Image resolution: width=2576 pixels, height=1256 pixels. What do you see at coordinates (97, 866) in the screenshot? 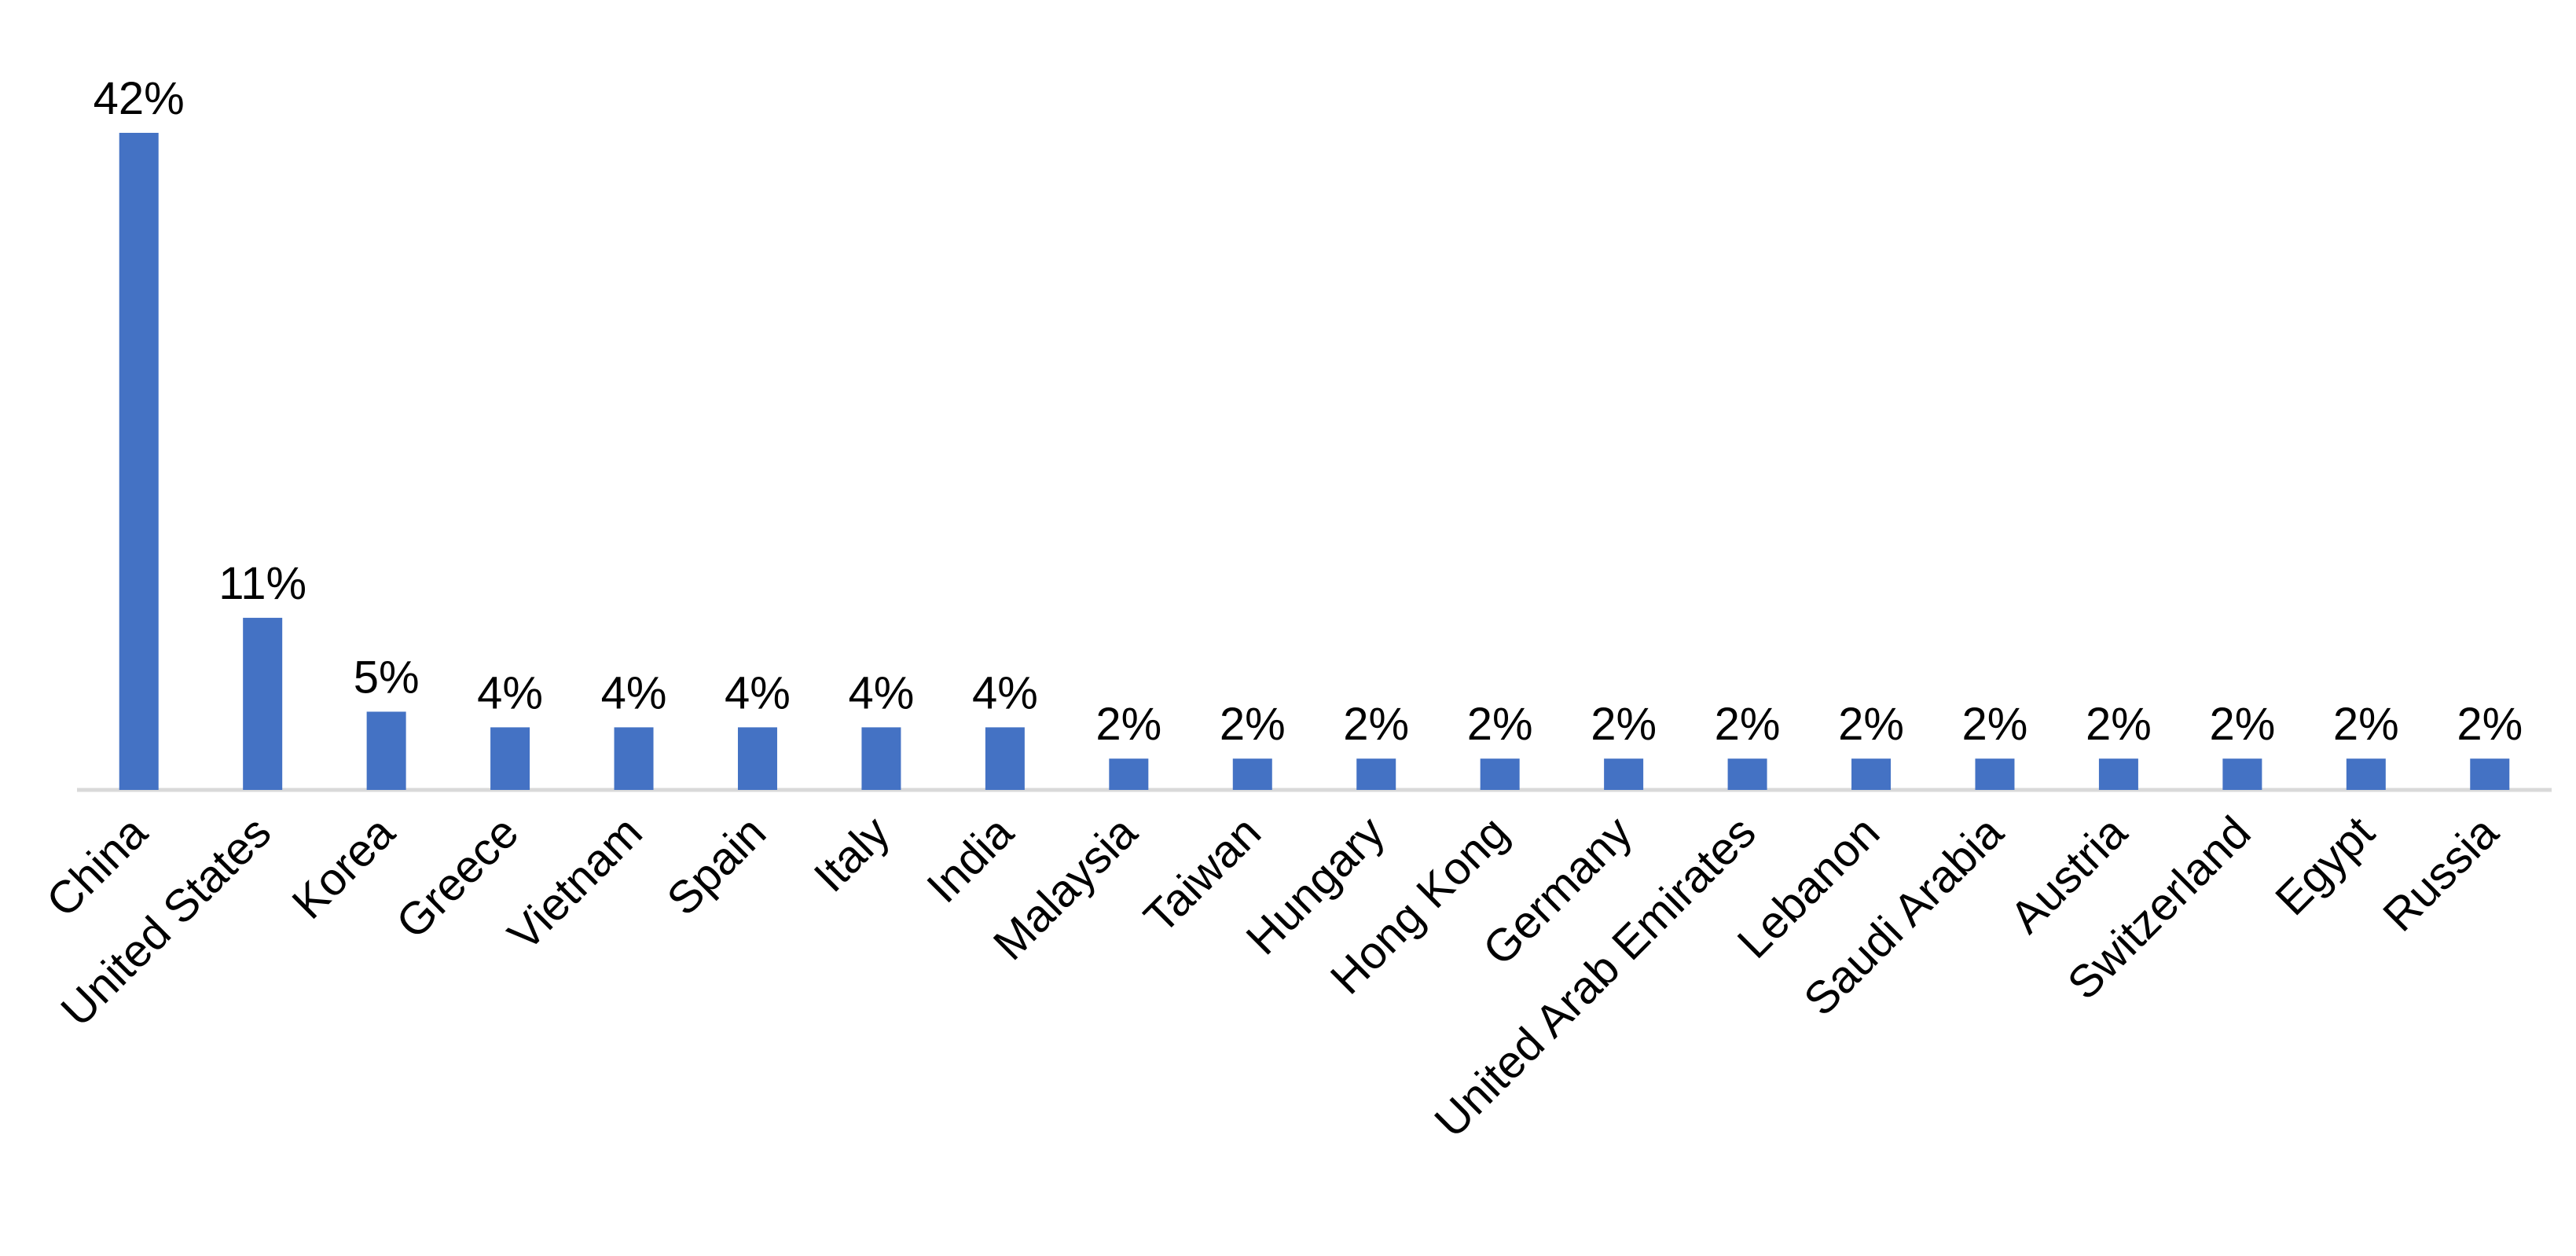
I see `x-tick-label: China` at bounding box center [97, 866].